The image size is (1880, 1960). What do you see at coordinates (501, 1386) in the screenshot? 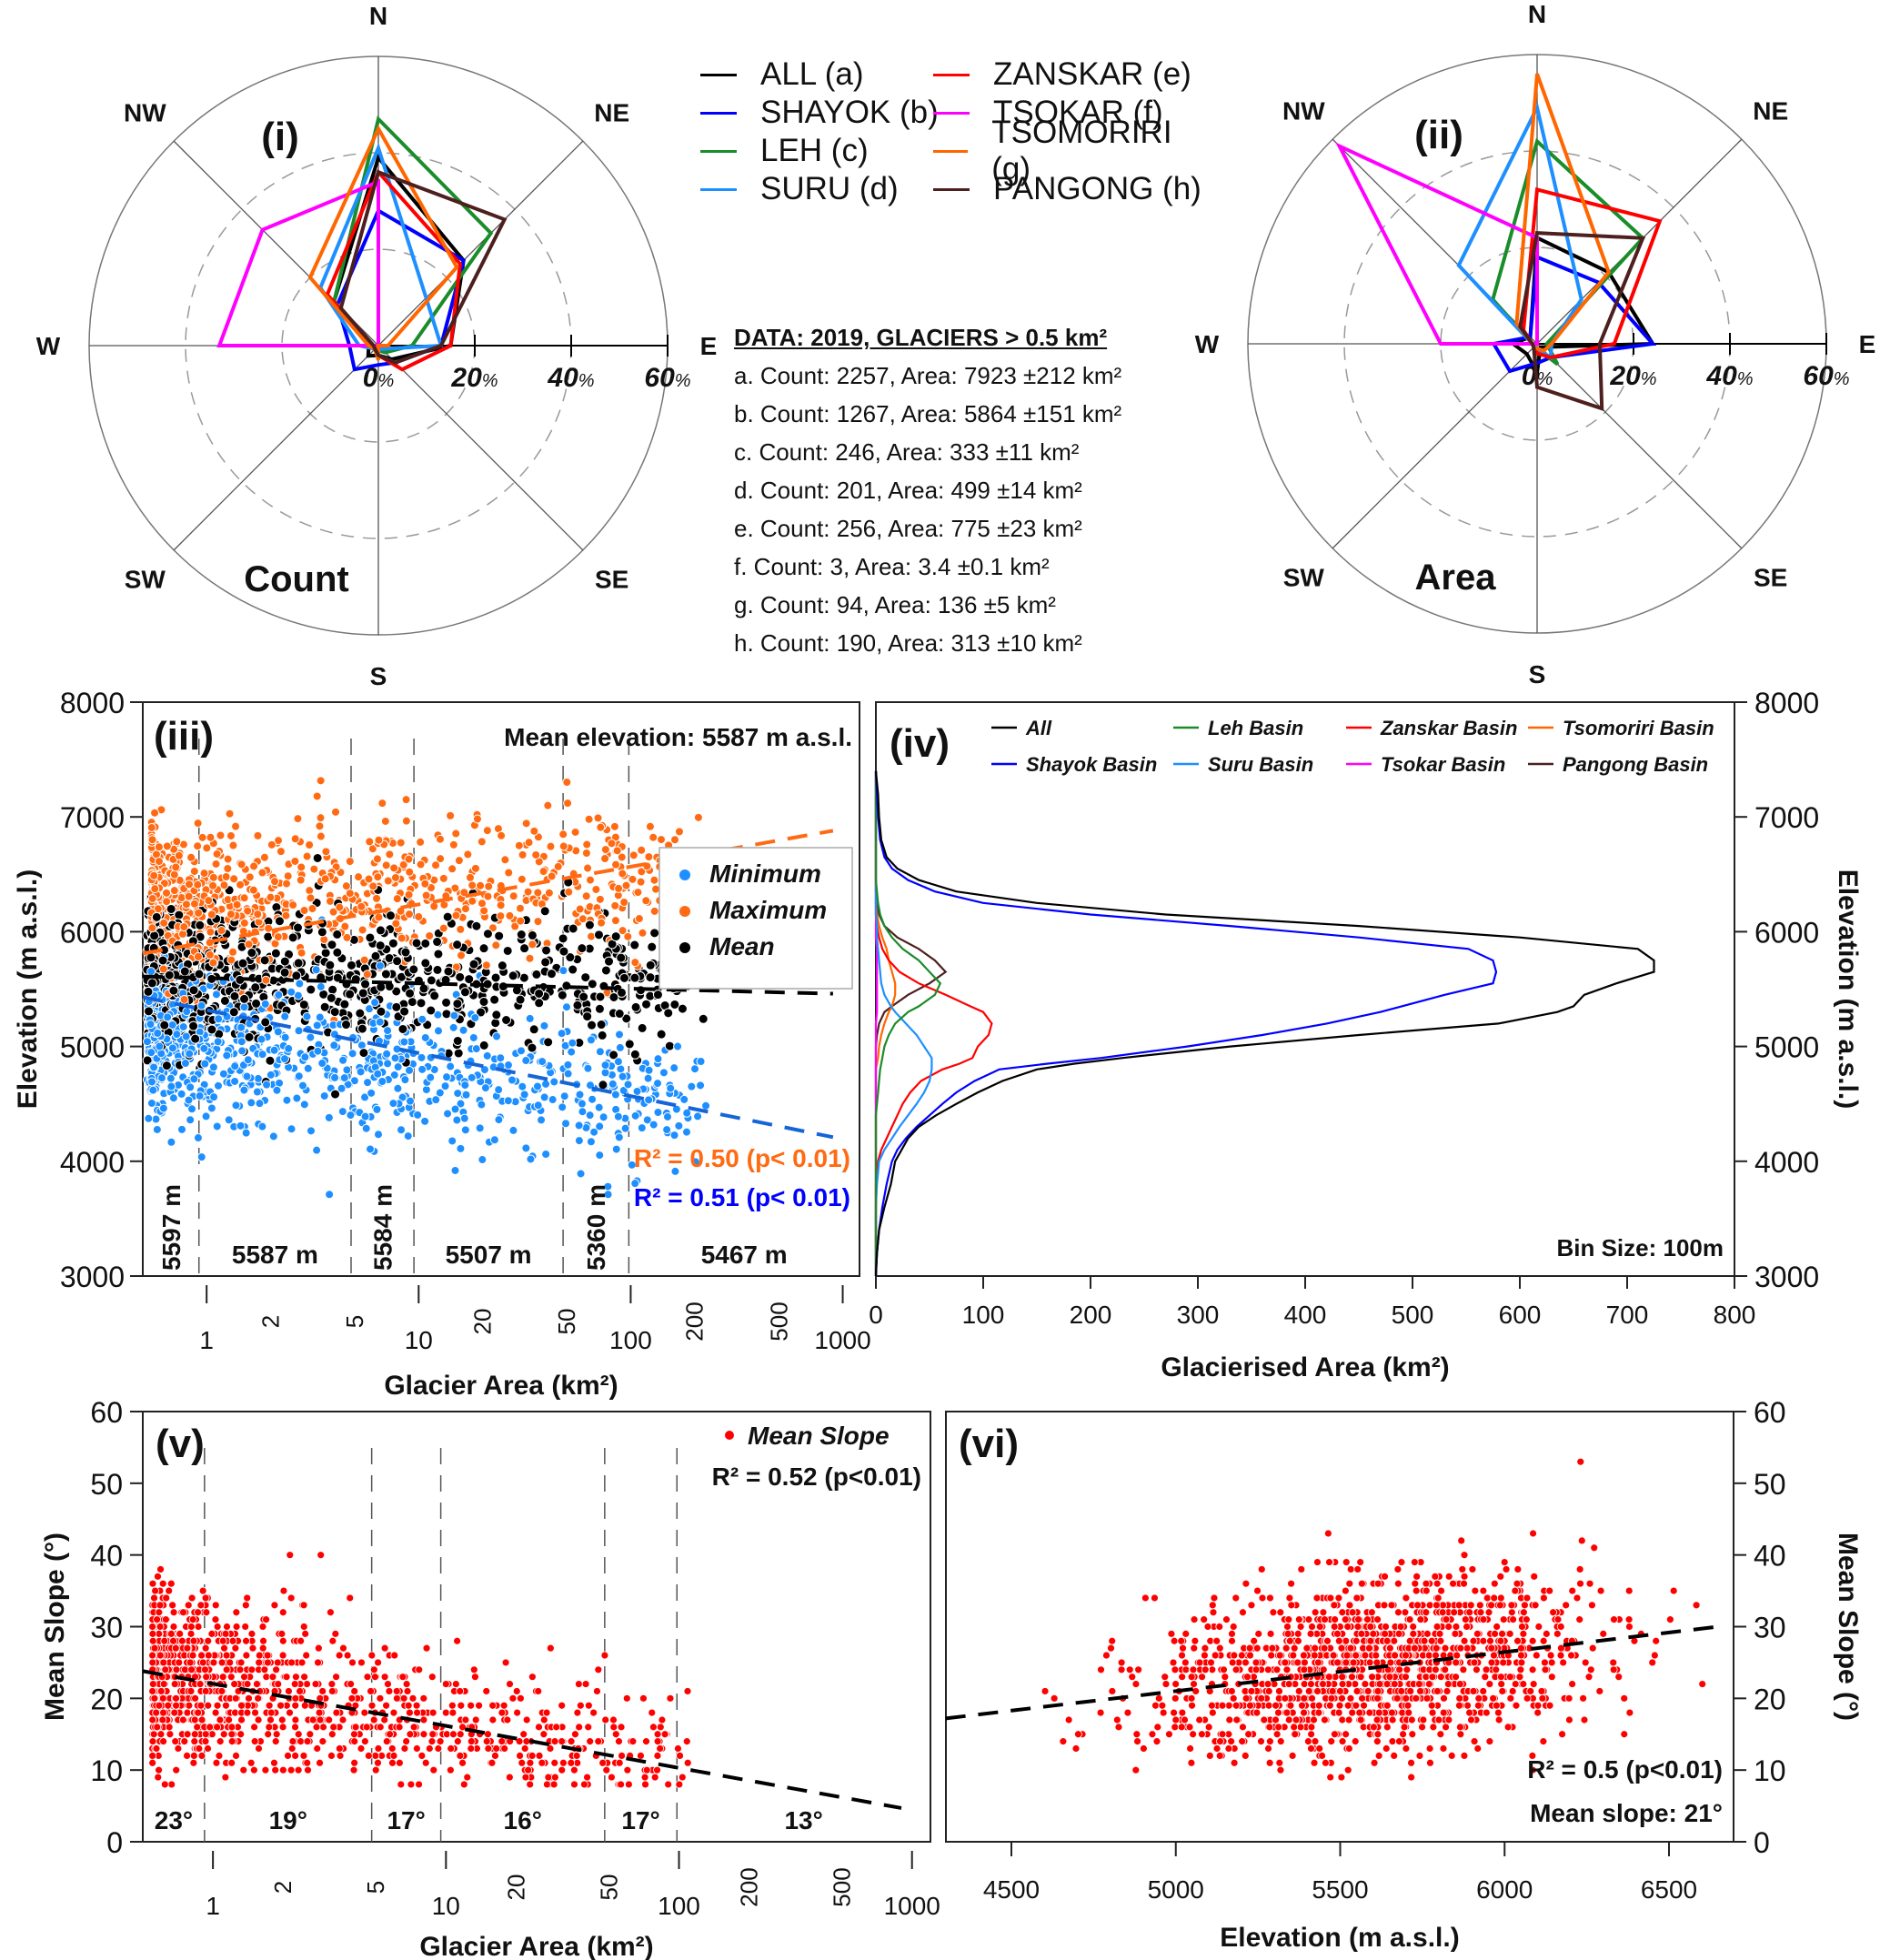
I see `x-axis-label: Glacier Area (km²)` at bounding box center [501, 1386].